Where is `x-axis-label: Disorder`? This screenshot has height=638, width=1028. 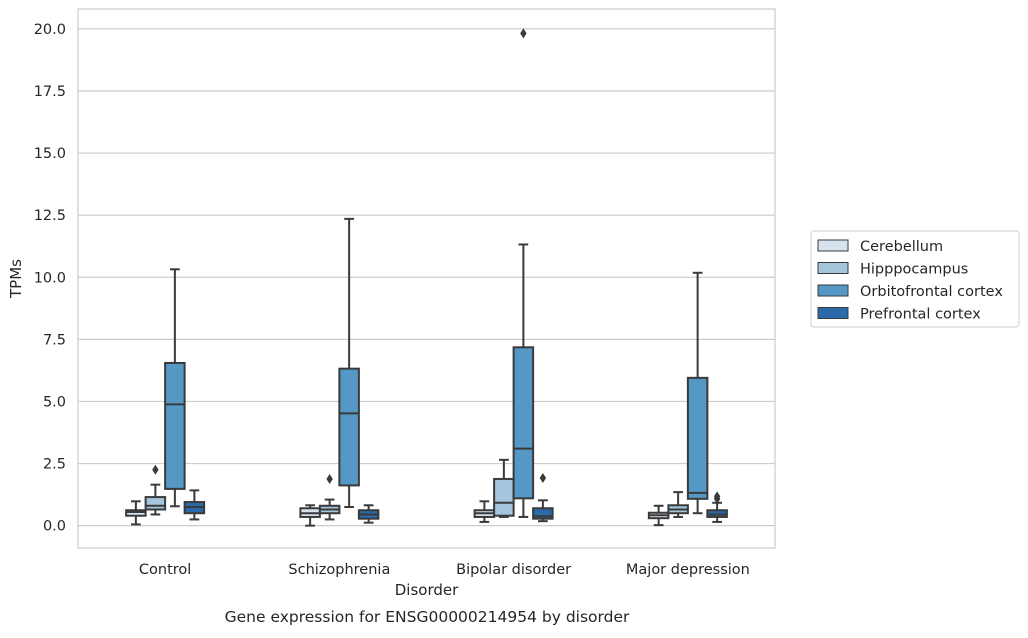 x-axis-label: Disorder is located at coordinates (427, 590).